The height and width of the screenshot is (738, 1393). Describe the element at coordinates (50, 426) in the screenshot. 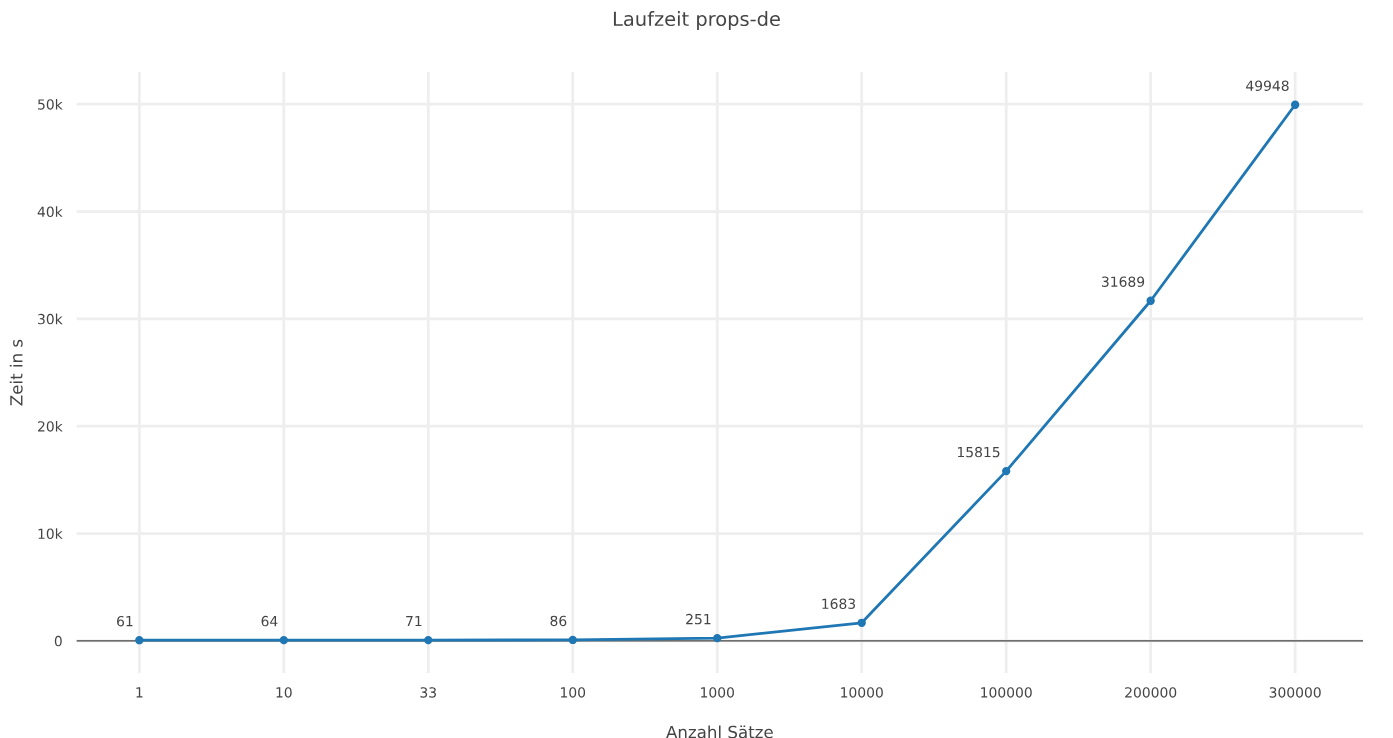

I see `y-tick-label: 20k` at that location.